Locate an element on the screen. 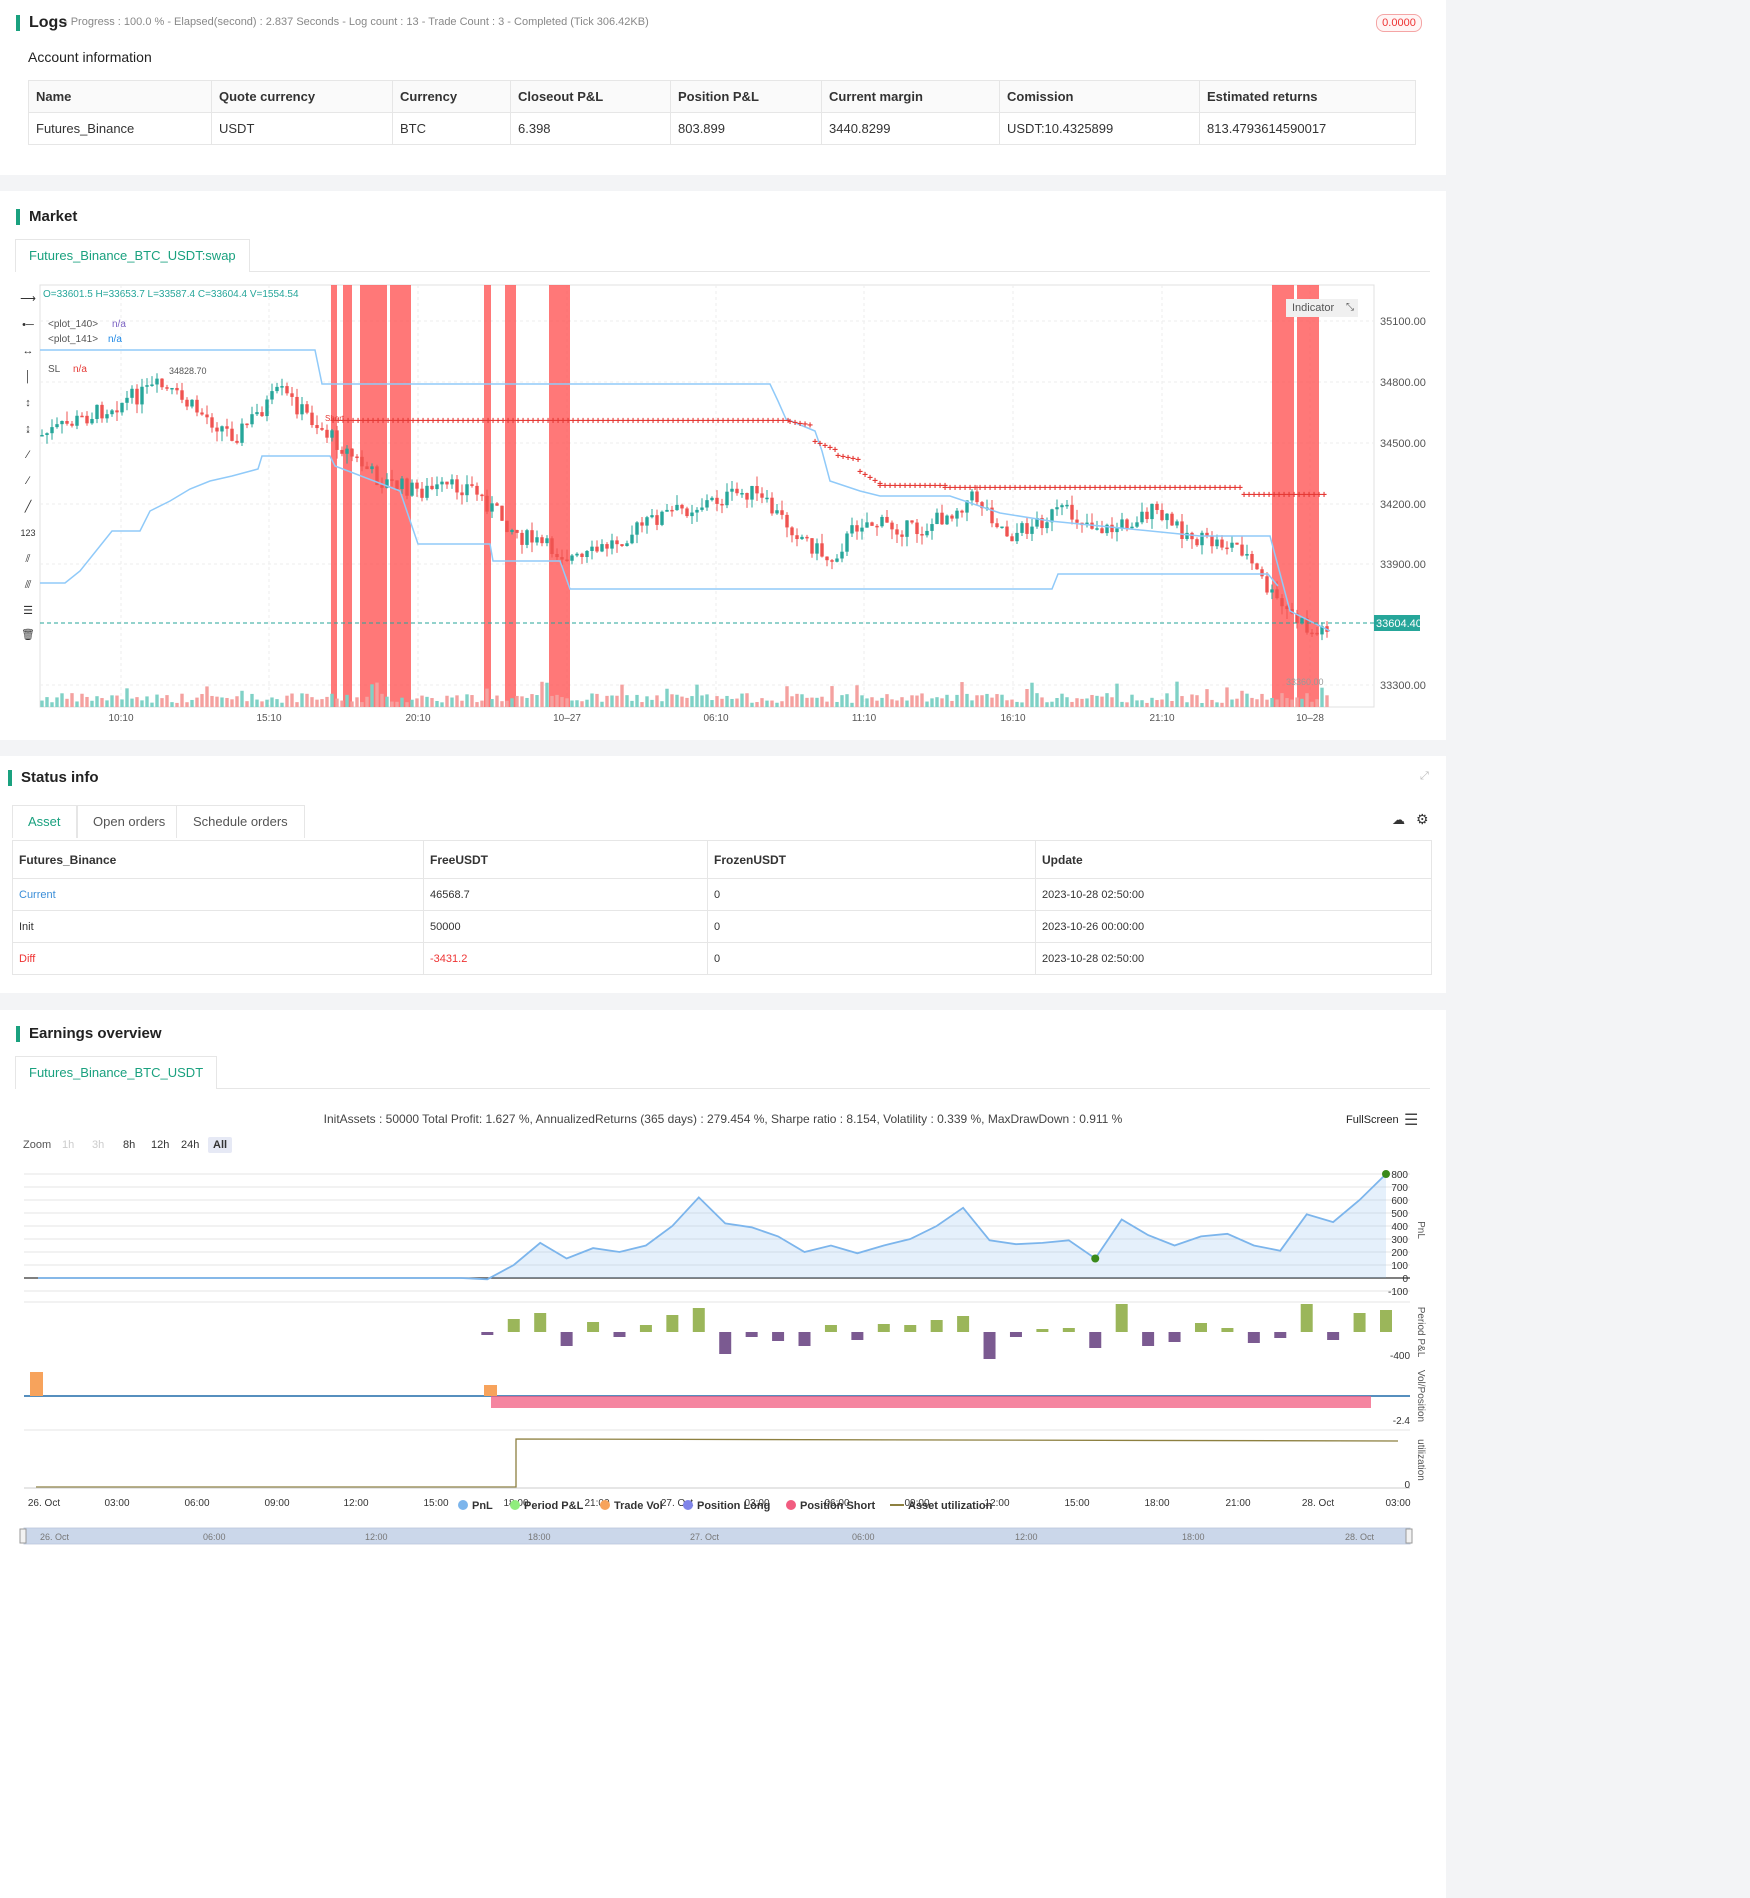  collapse-icon: ⤢ is located at coordinates (1424, 776).